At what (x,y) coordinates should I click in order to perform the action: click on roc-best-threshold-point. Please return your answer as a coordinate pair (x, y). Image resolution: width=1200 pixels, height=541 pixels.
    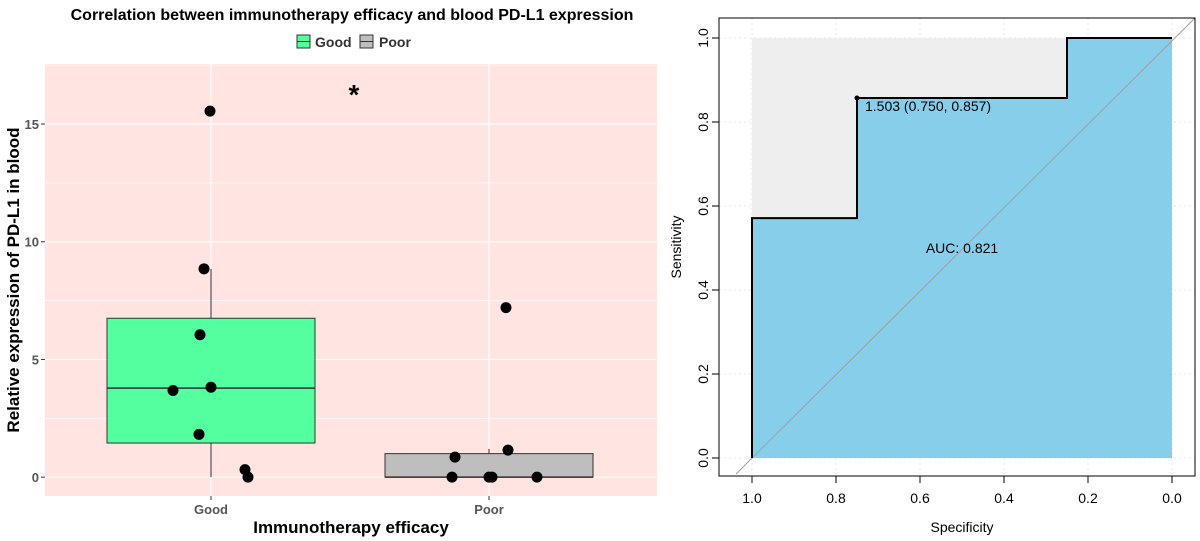
    Looking at the image, I should click on (857, 98).